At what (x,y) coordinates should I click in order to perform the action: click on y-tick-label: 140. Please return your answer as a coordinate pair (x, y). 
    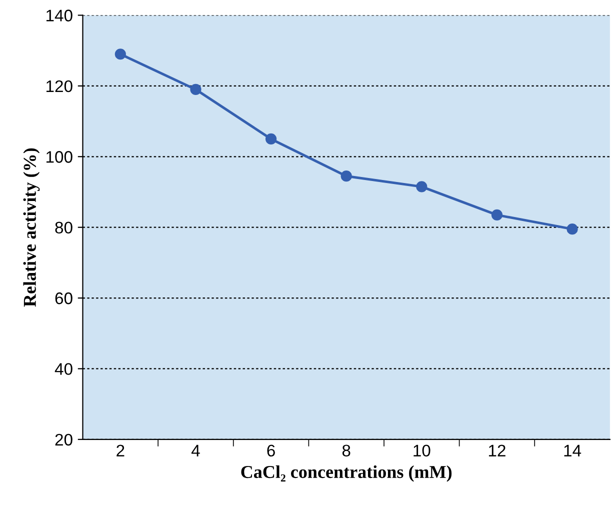
    Looking at the image, I should click on (59, 16).